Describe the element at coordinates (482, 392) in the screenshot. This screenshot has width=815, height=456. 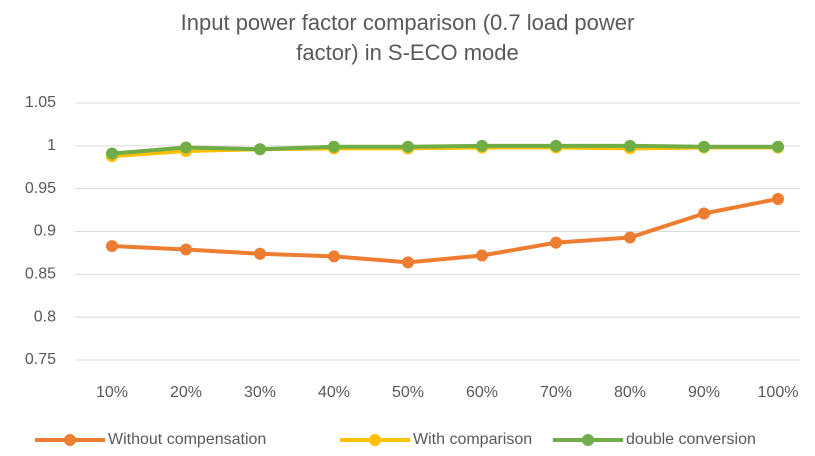
I see `x-tick-label: 60%` at that location.